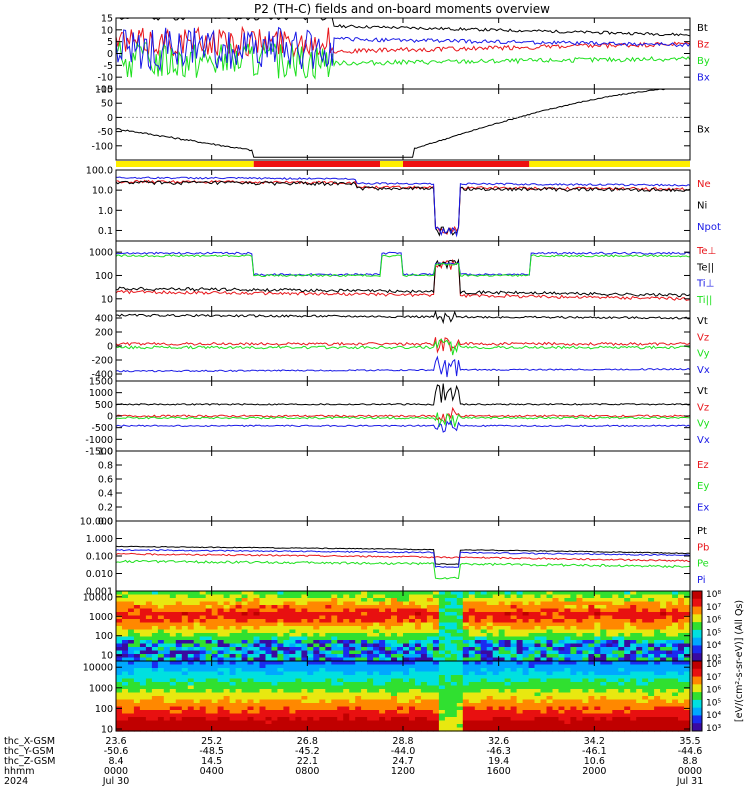 The image size is (750, 800). What do you see at coordinates (697, 719) in the screenshot?
I see `colorbar-swatch` at bounding box center [697, 719].